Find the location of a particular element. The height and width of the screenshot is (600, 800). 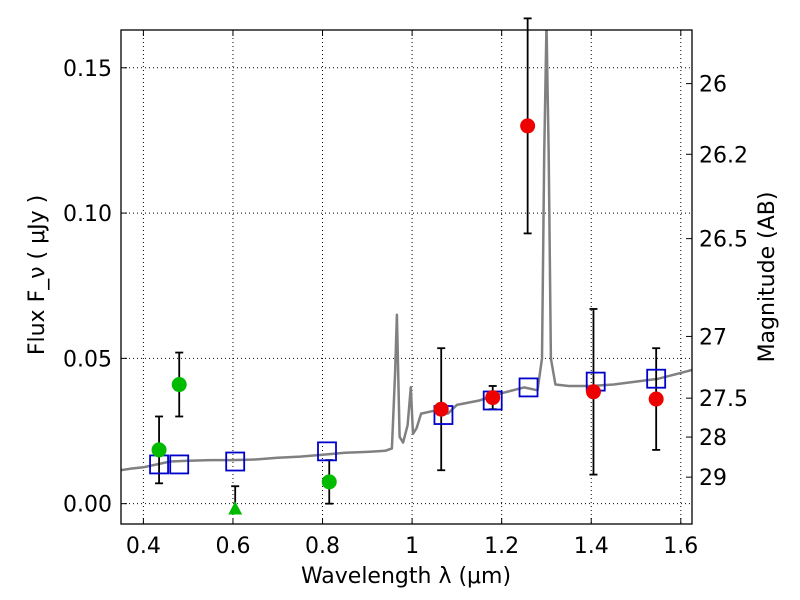

y-tick-label: 0.10 is located at coordinates (87, 214).